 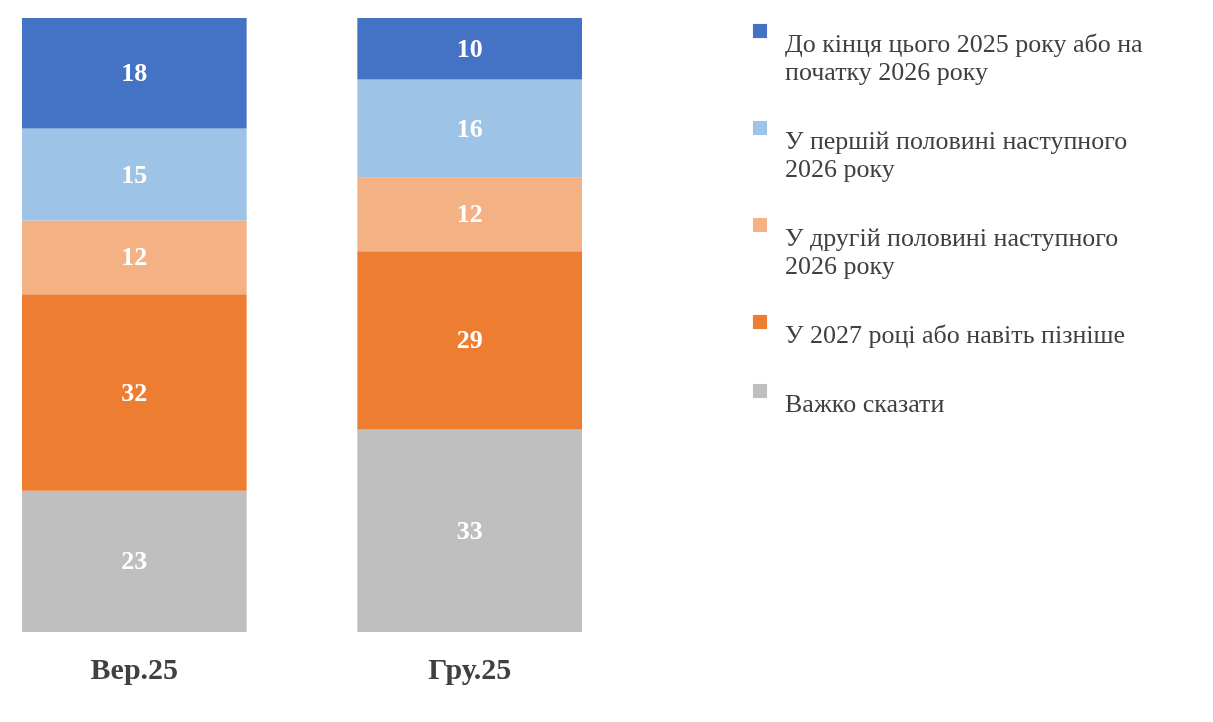 What do you see at coordinates (470, 668) in the screenshot?
I see `x-tick-label: Гру.25` at bounding box center [470, 668].